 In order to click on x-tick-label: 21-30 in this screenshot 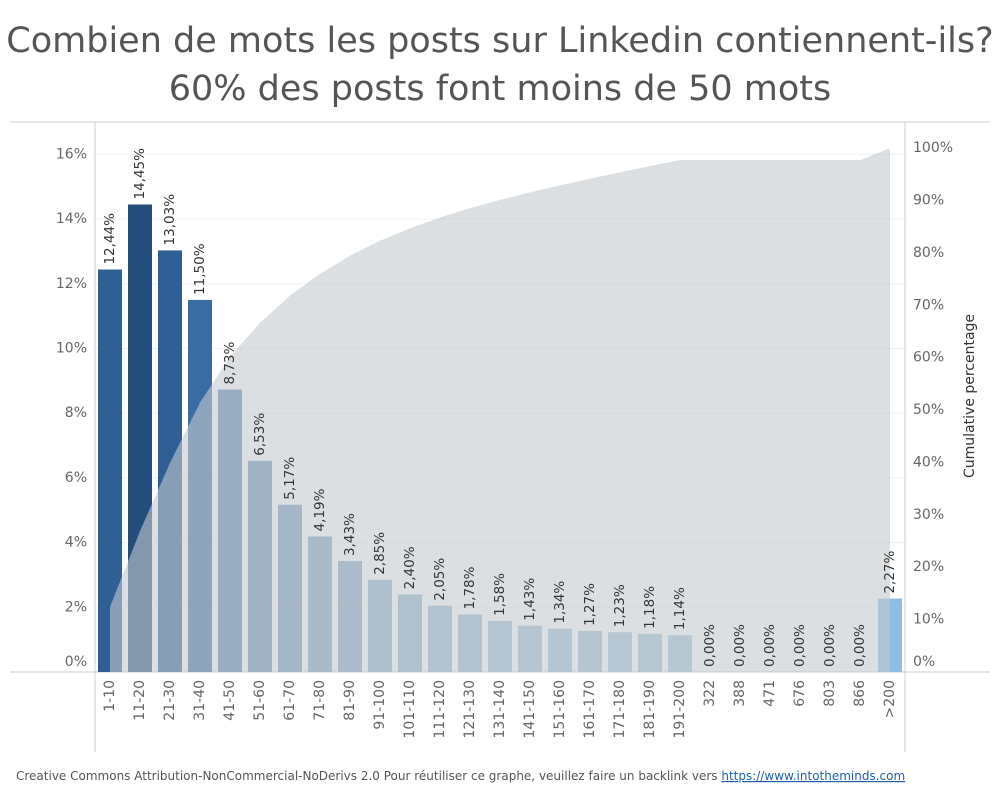, I will do `click(170, 700)`.